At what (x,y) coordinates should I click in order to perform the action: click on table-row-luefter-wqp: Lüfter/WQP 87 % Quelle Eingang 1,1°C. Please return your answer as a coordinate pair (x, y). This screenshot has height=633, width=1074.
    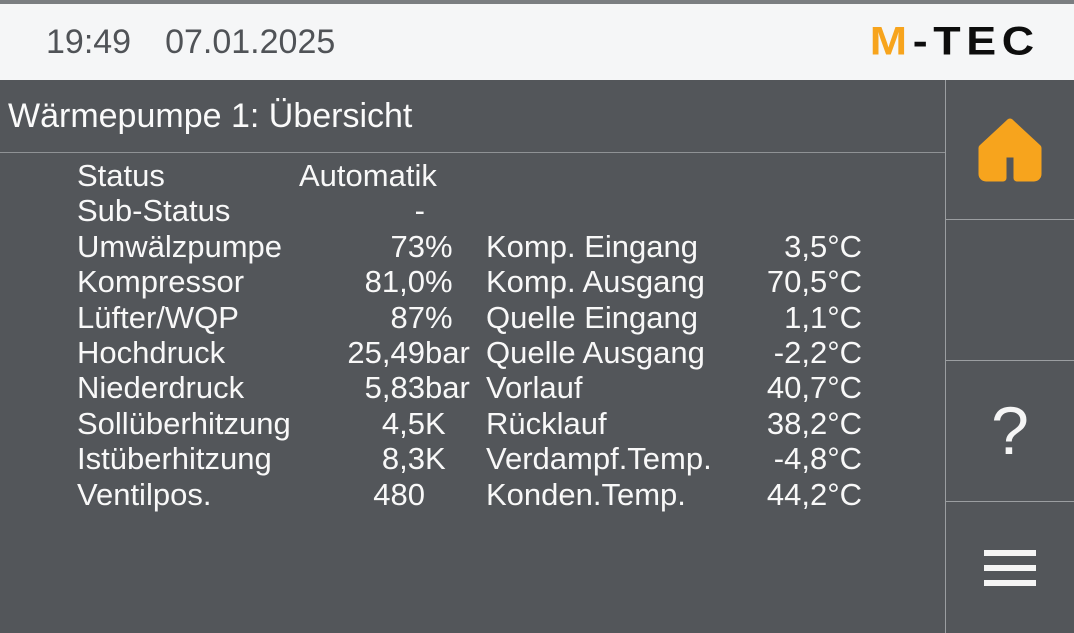
    Looking at the image, I should click on (511, 317).